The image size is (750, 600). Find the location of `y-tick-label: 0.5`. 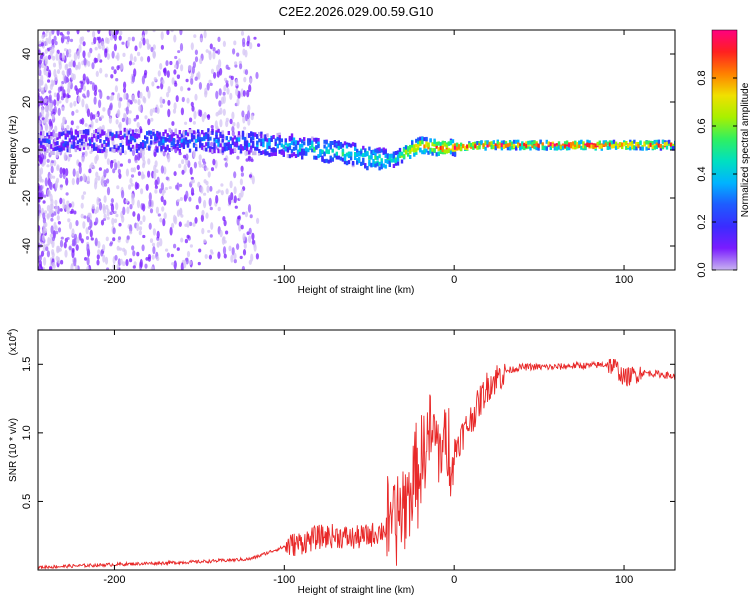

y-tick-label: 0.5 is located at coordinates (27, 501).